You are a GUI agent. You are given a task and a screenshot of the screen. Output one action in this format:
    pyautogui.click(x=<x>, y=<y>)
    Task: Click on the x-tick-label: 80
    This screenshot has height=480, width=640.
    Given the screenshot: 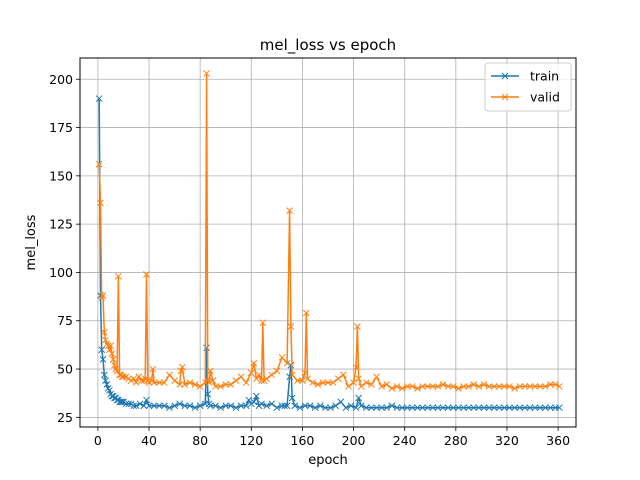 What is the action you would take?
    pyautogui.click(x=200, y=440)
    